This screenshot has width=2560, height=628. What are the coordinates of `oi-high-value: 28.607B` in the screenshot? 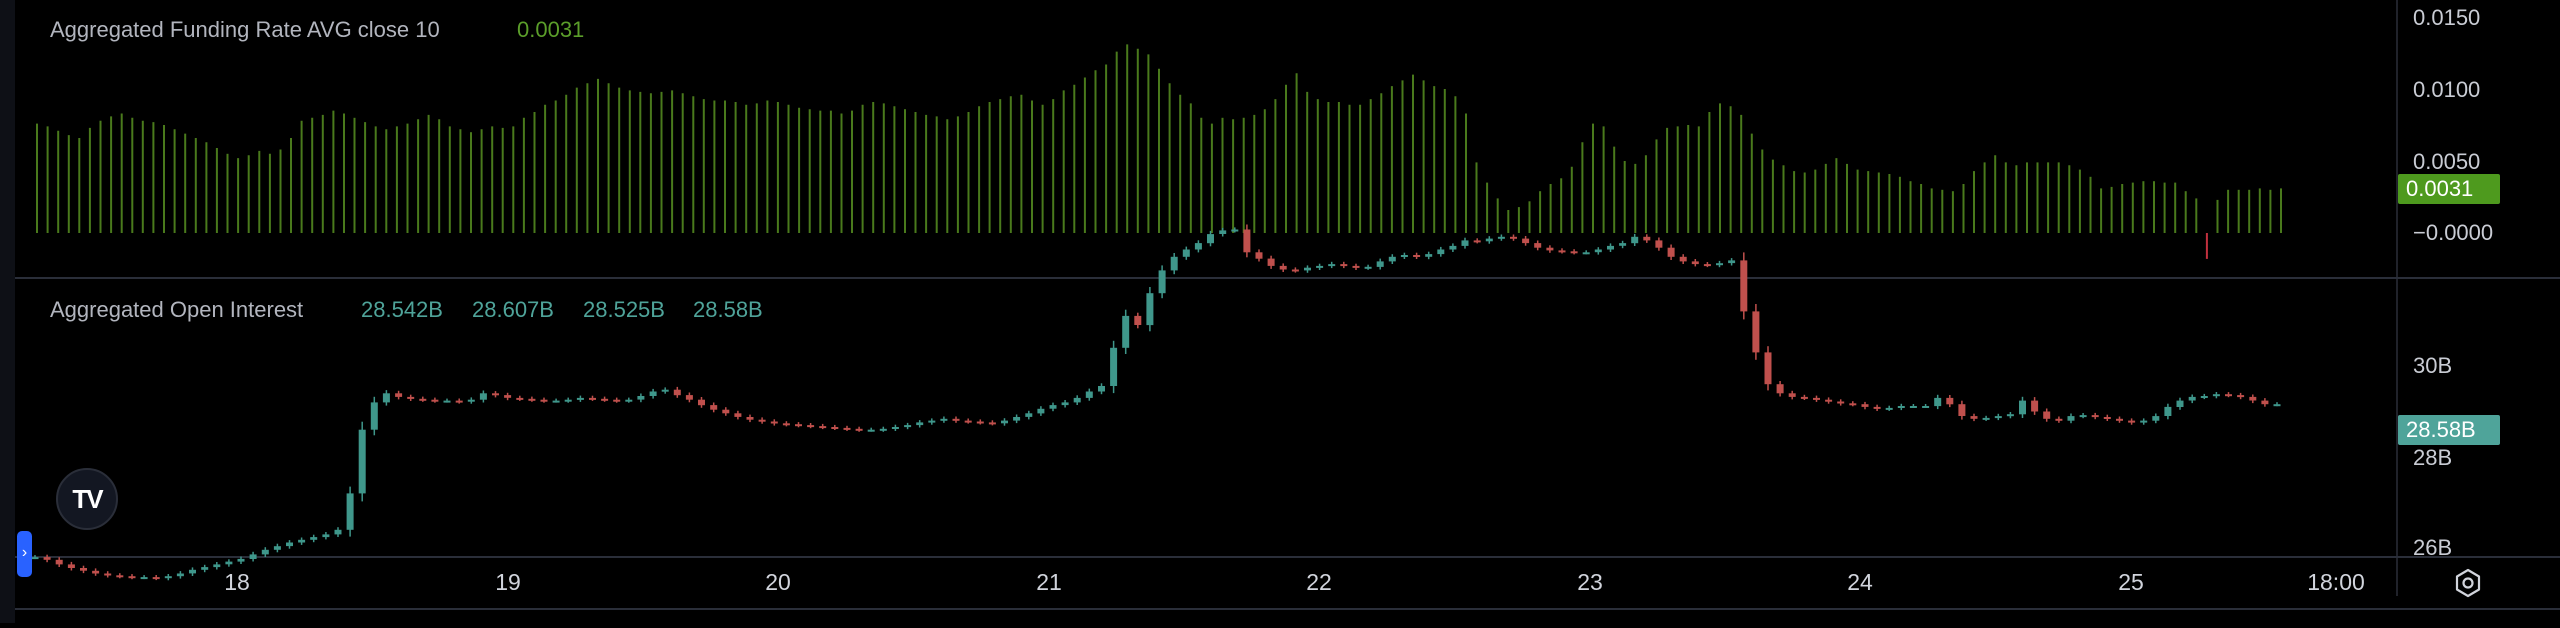 It's located at (513, 309).